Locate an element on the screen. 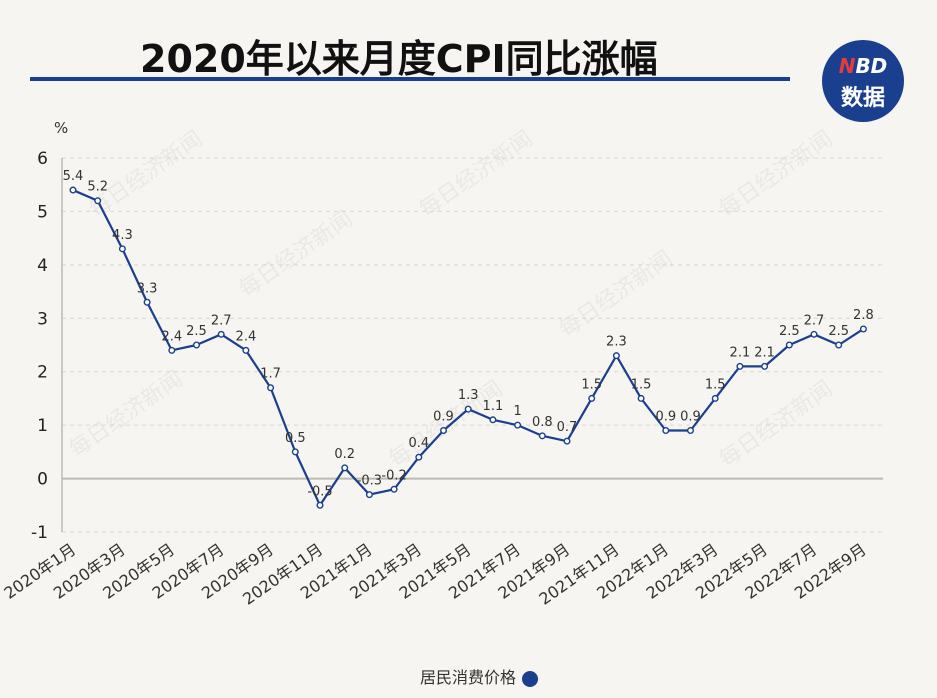 The width and height of the screenshot is (937, 698). data-label: 1.7 is located at coordinates (270, 374).